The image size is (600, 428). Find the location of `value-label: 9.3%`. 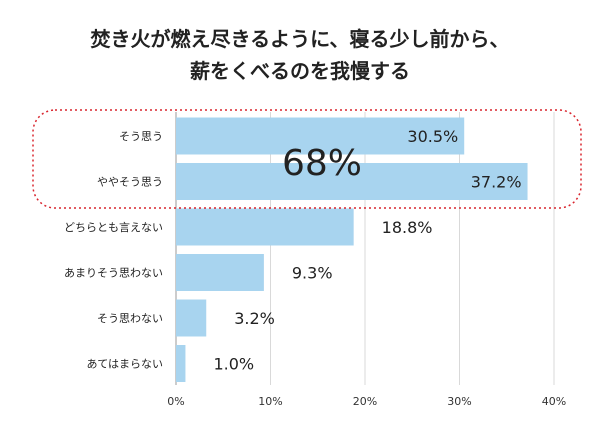

value-label: 9.3% is located at coordinates (312, 273).